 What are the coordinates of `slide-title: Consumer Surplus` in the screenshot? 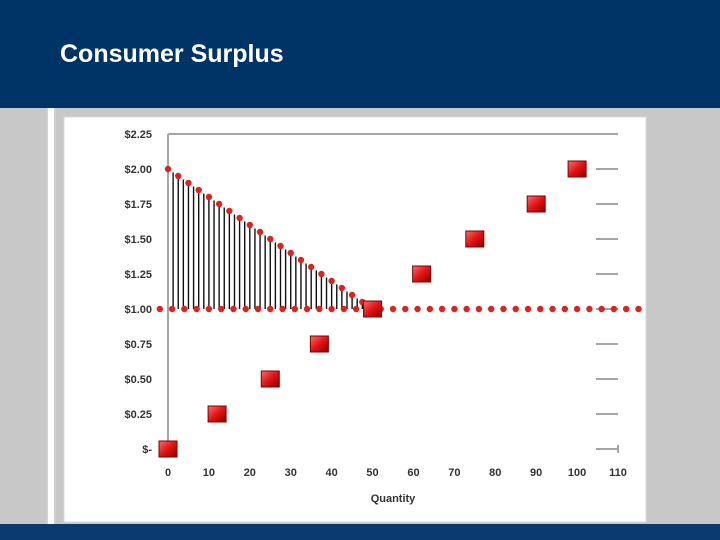 It's located at (172, 54).